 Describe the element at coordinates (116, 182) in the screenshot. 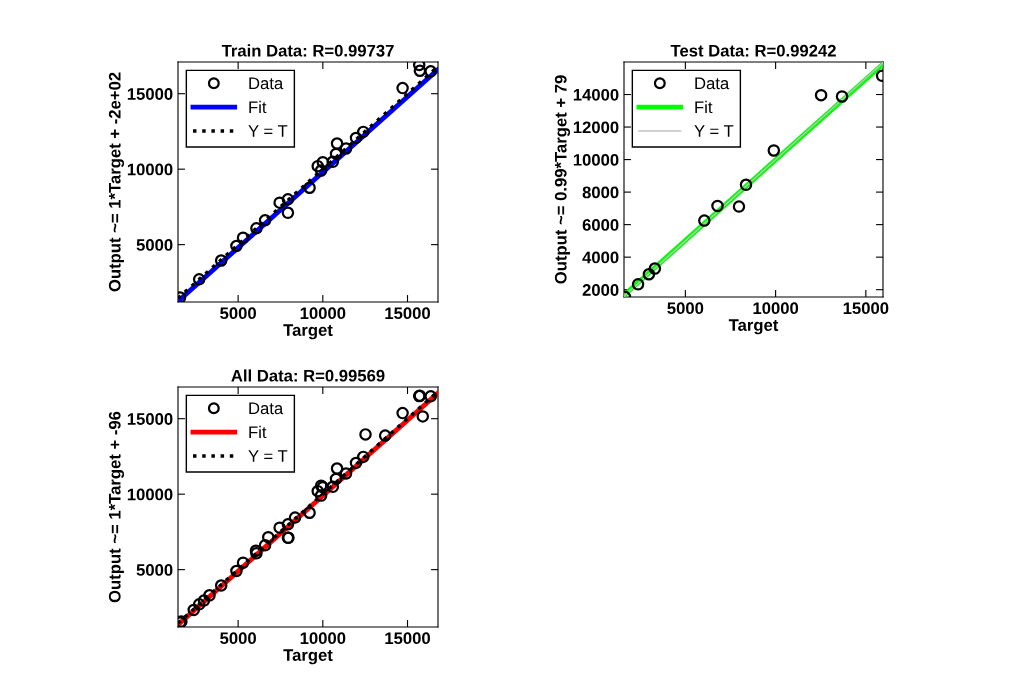

I see `y-axis-title: Output ~= 1*Target + -2e+02` at that location.